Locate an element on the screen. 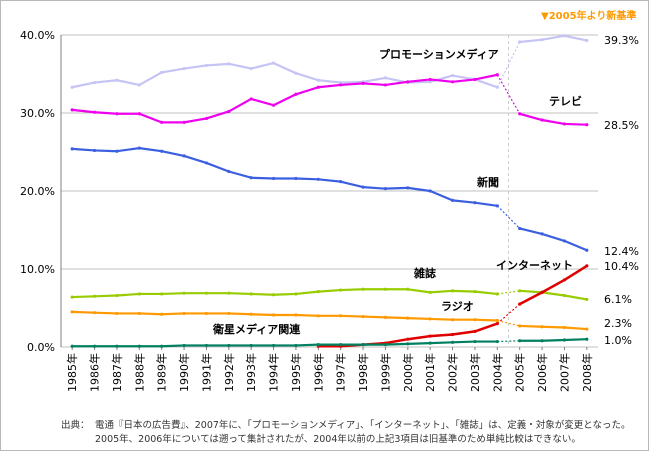 The image size is (649, 451). x-tick-label: 2006年 is located at coordinates (542, 372).